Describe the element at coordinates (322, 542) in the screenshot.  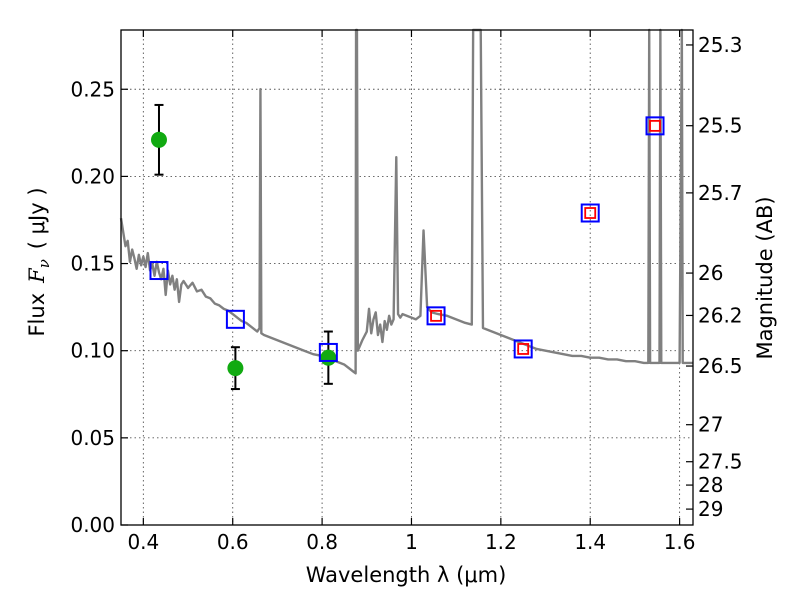
I see `x-tick-label: 0.8` at that location.